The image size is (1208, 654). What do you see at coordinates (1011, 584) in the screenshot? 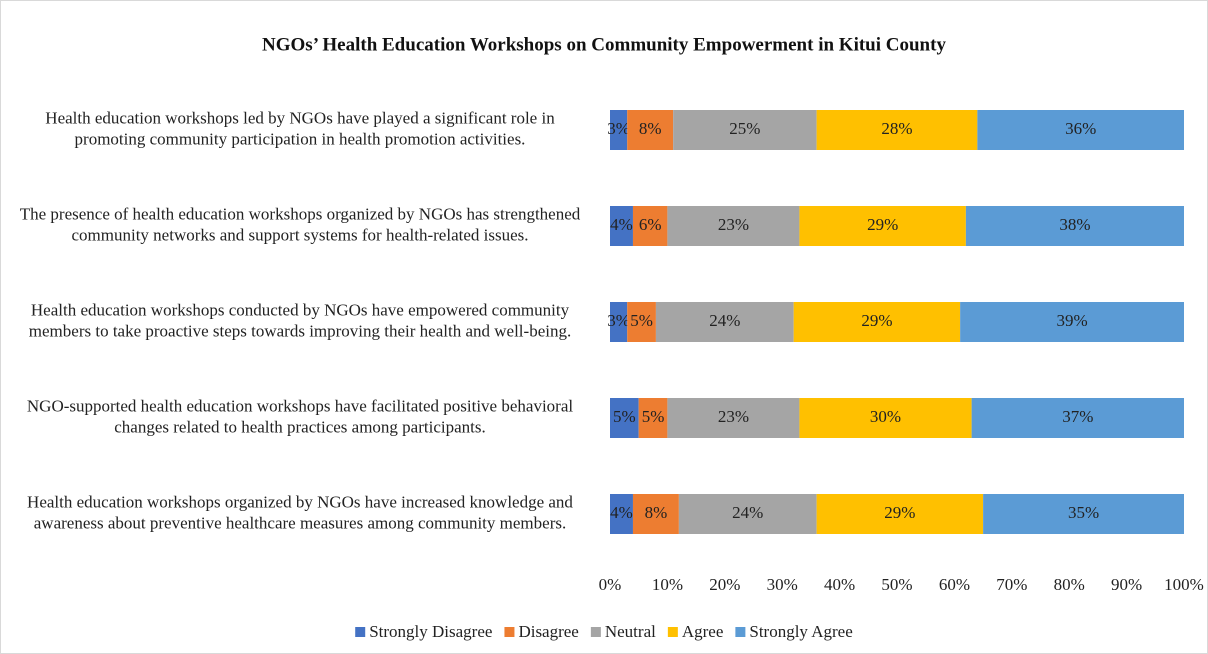
I see `x-tick-label: 70%` at bounding box center [1011, 584].